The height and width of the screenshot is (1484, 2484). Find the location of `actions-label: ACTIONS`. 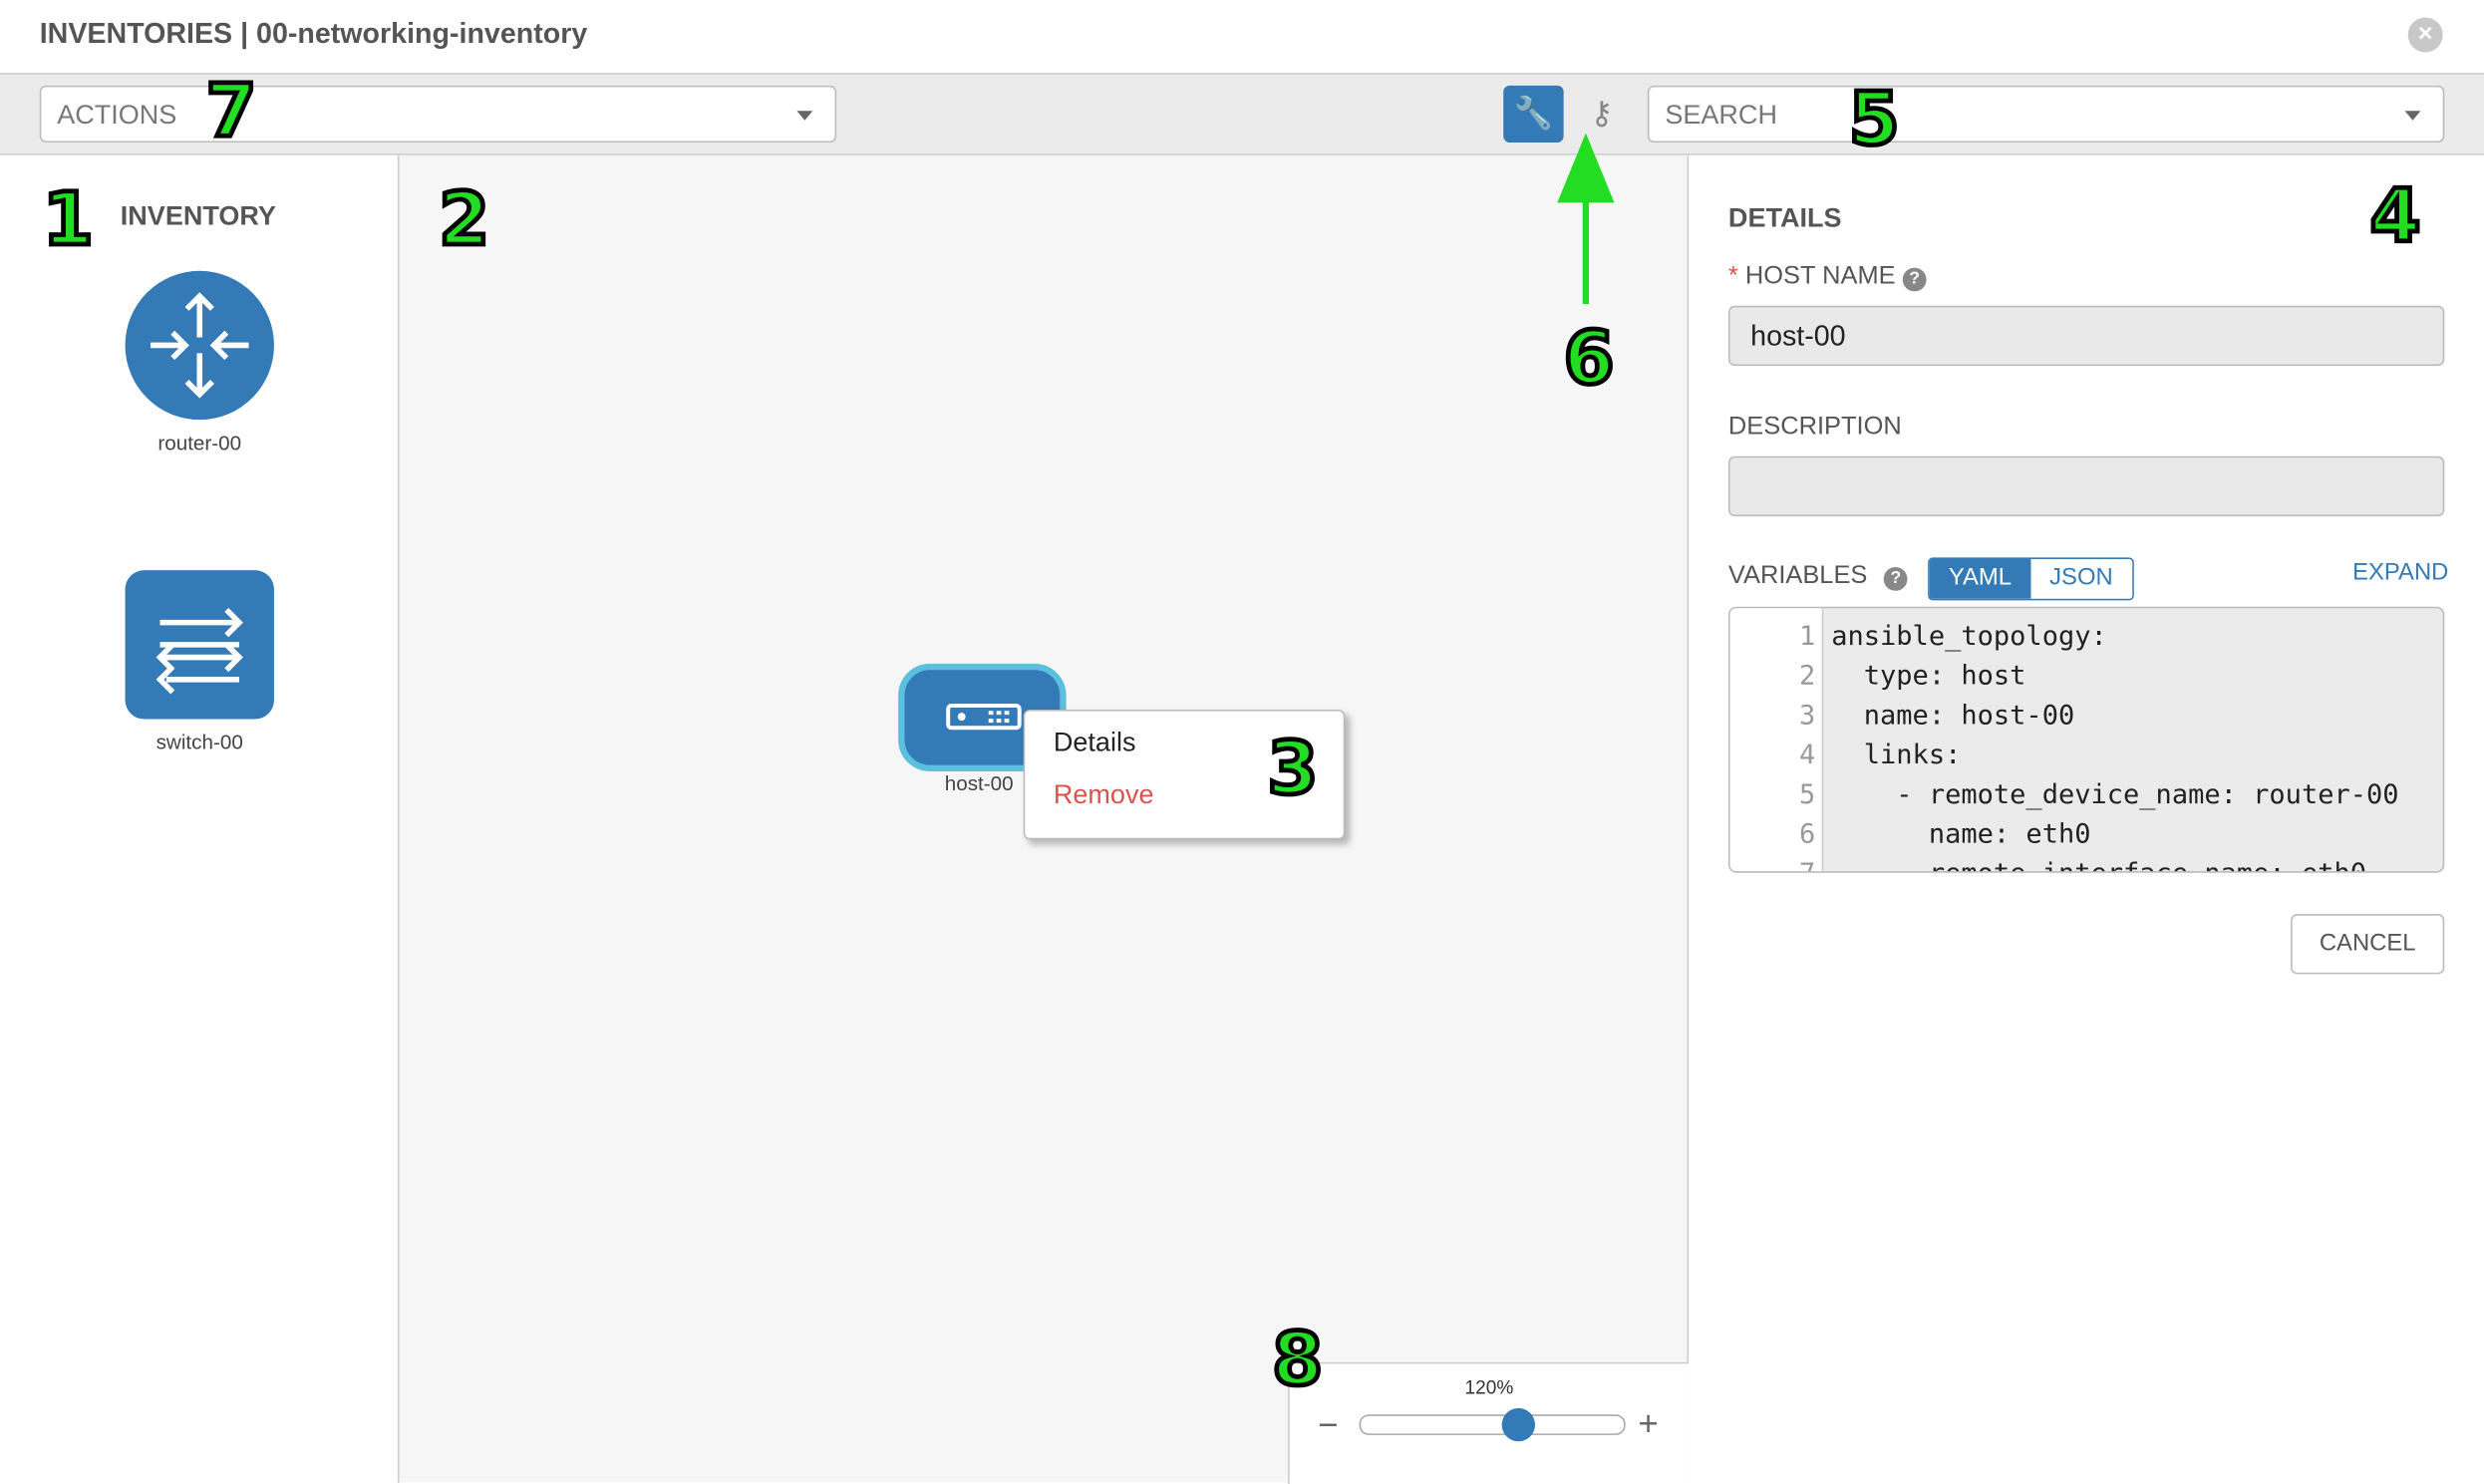

actions-label: ACTIONS is located at coordinates (117, 115).